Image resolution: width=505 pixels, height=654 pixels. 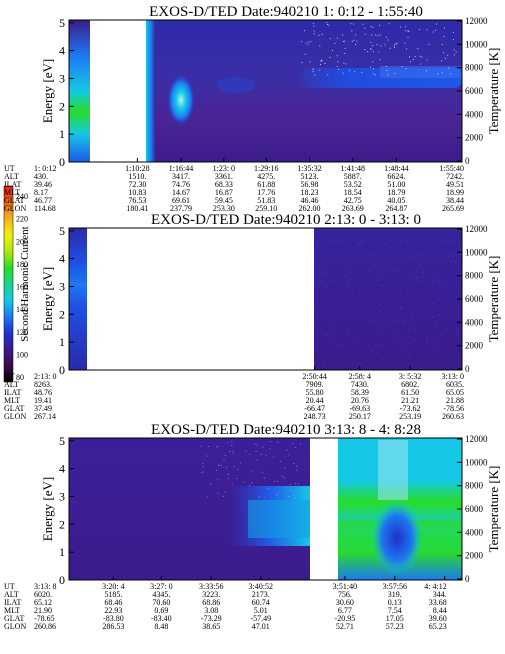 What do you see at coordinates (15, 208) in the screenshot?
I see `table-row-label: GLON` at bounding box center [15, 208].